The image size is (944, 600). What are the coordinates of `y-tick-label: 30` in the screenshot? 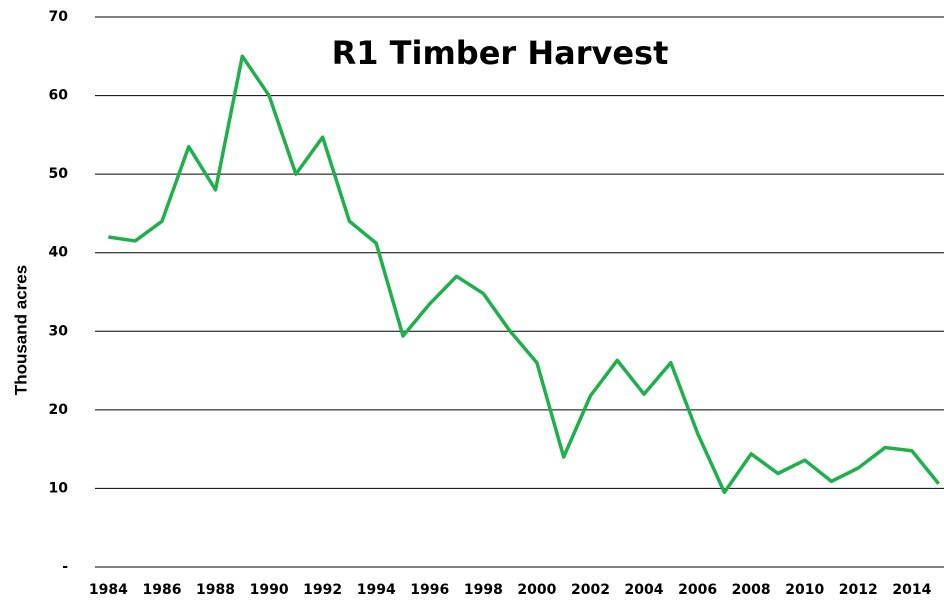 It's located at (59, 331).